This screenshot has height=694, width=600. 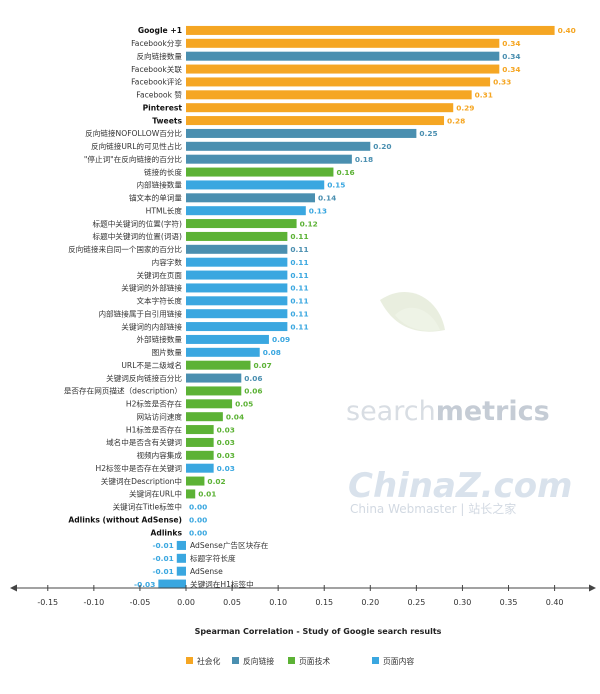 I want to click on category-label: 域名中是否含有关键词, so click(x=144, y=442).